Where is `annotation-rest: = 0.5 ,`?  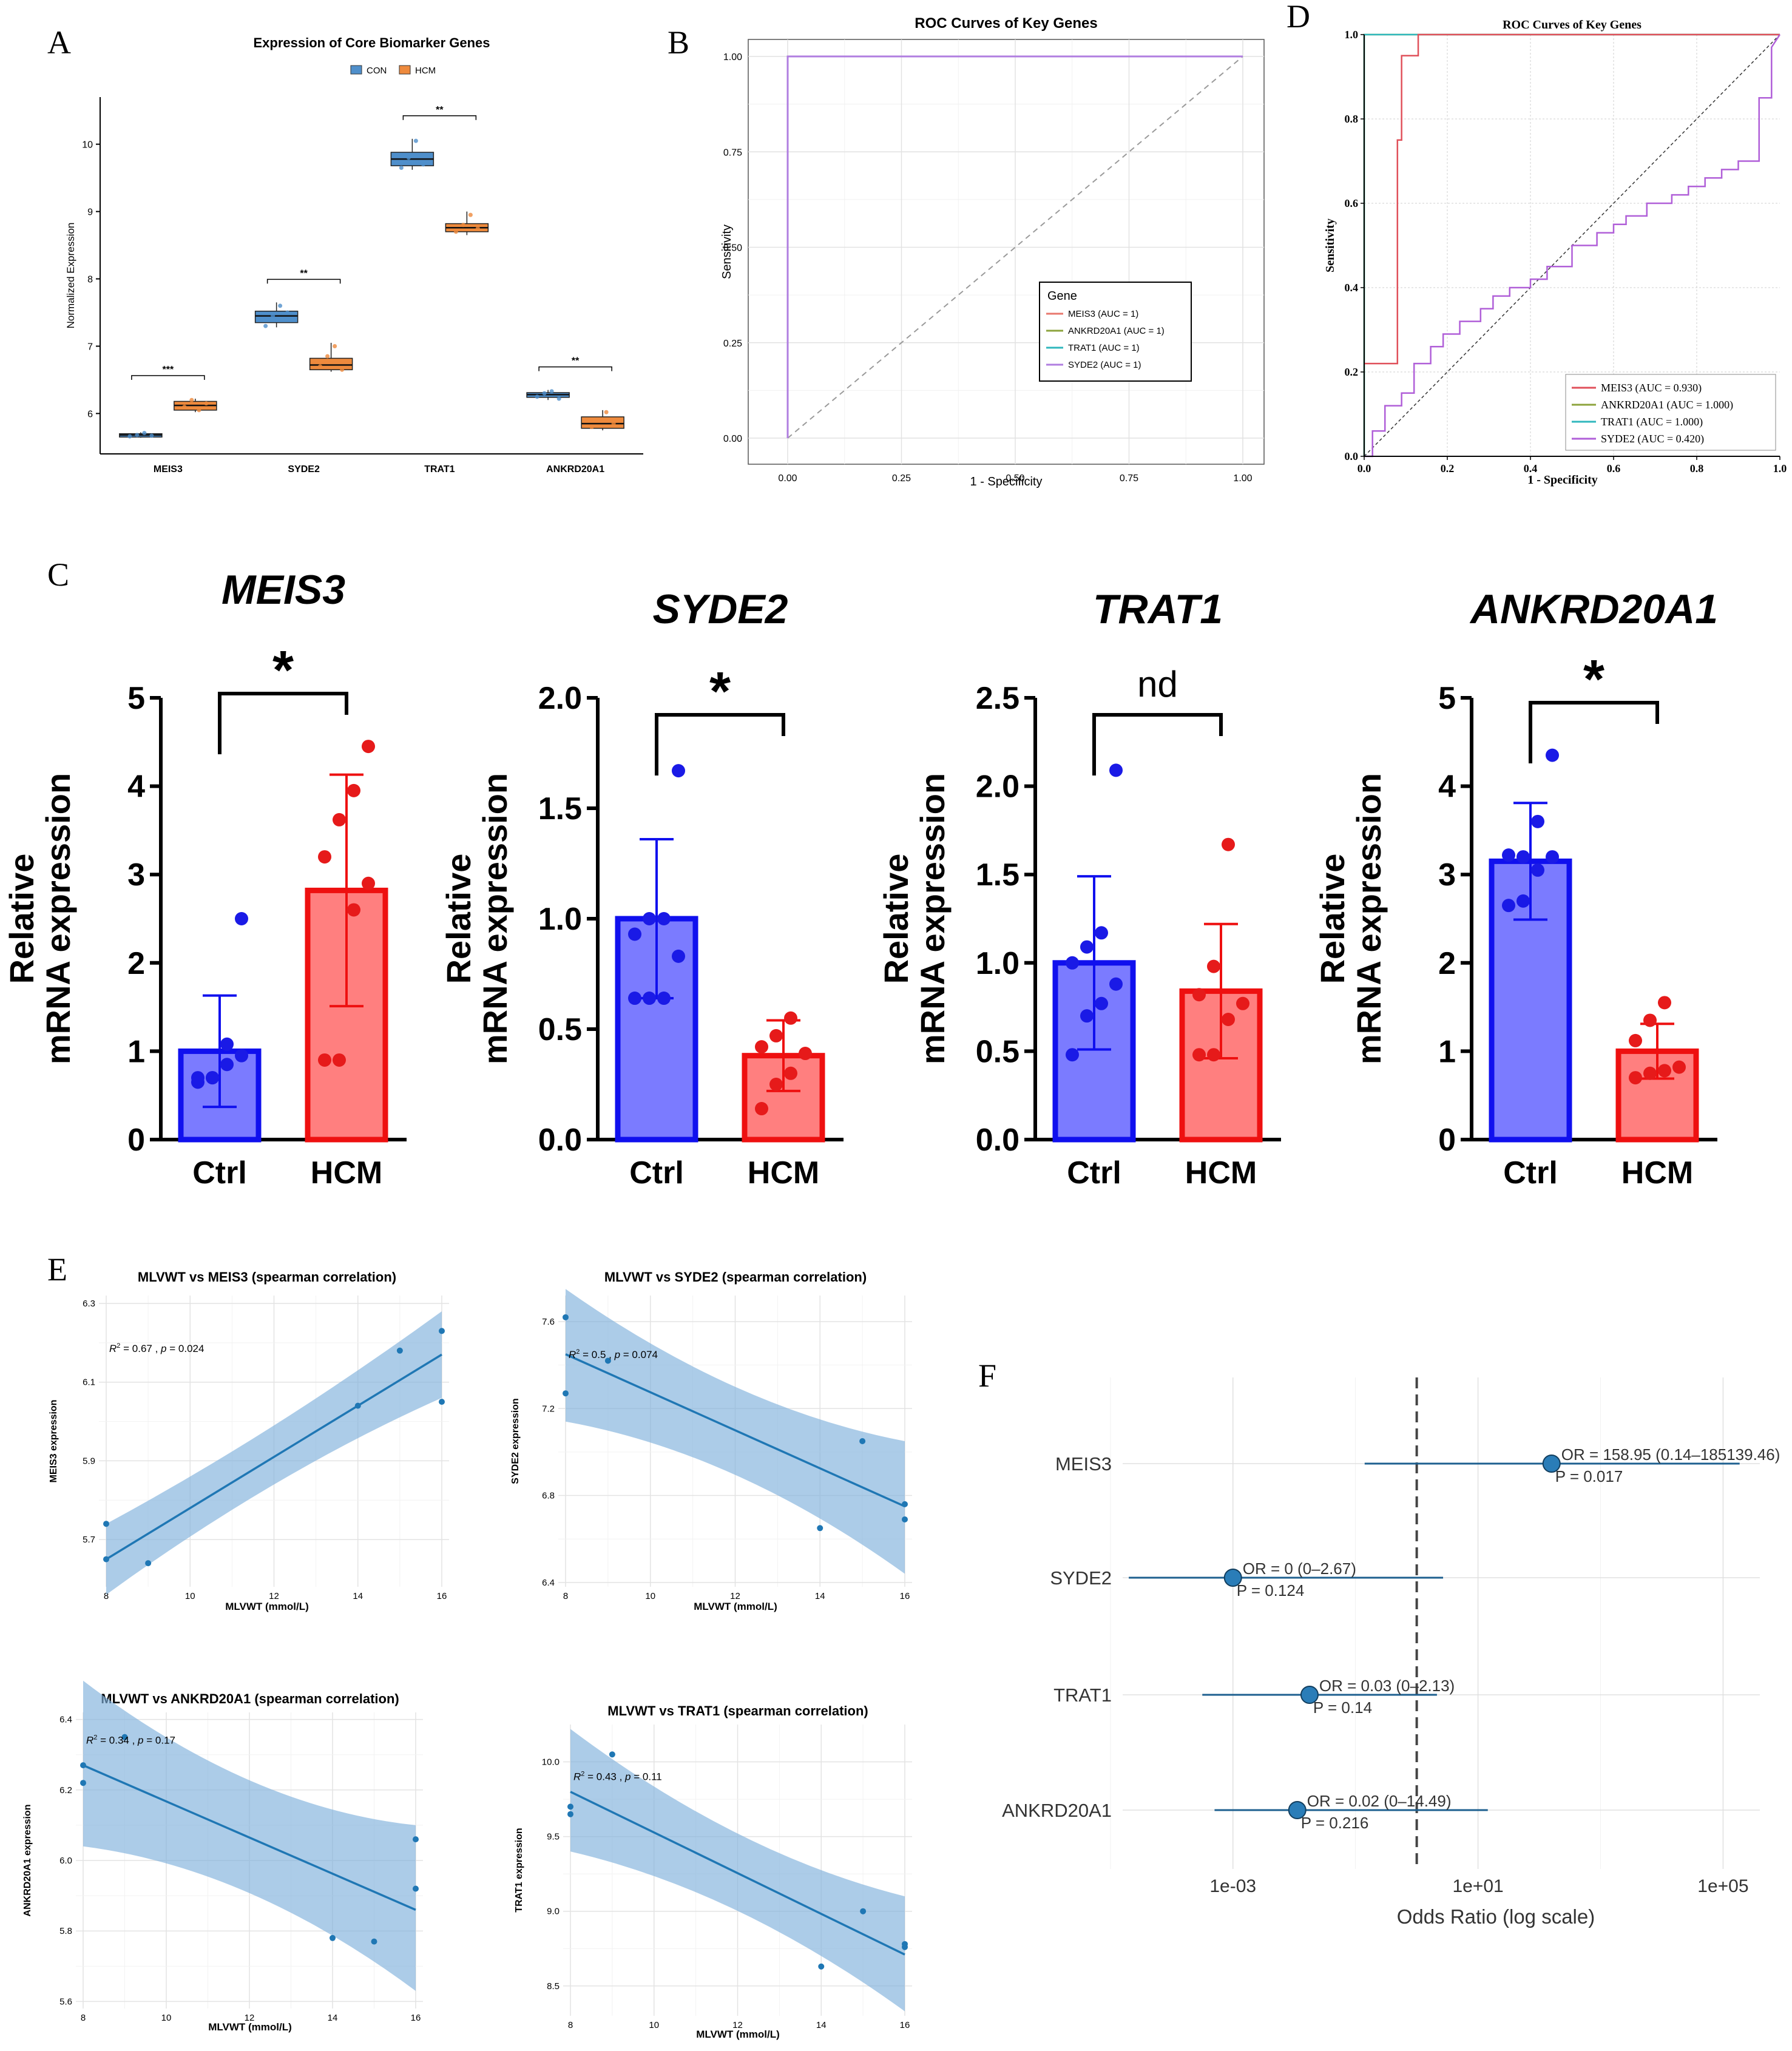
annotation-rest: = 0.5 , is located at coordinates (597, 1354).